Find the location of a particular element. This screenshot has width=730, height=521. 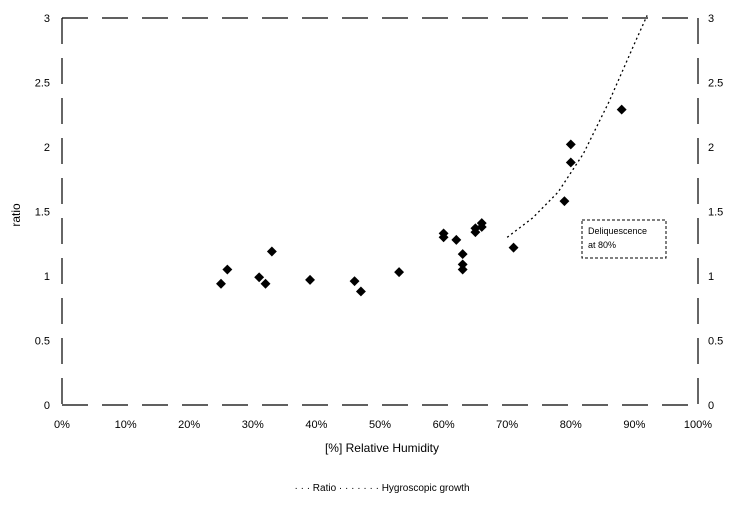

annotation-line-1: Deliquescence is located at coordinates (617, 231).